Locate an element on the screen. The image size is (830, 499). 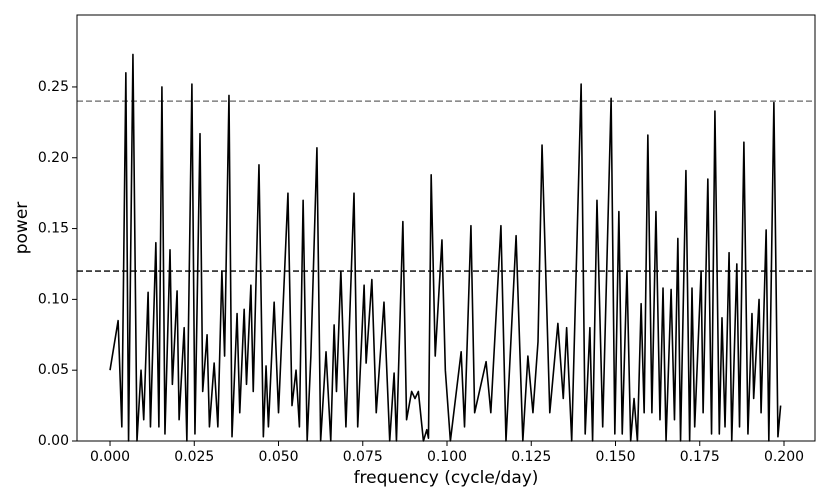
x-tick-label: 0.025 is located at coordinates (194, 457).